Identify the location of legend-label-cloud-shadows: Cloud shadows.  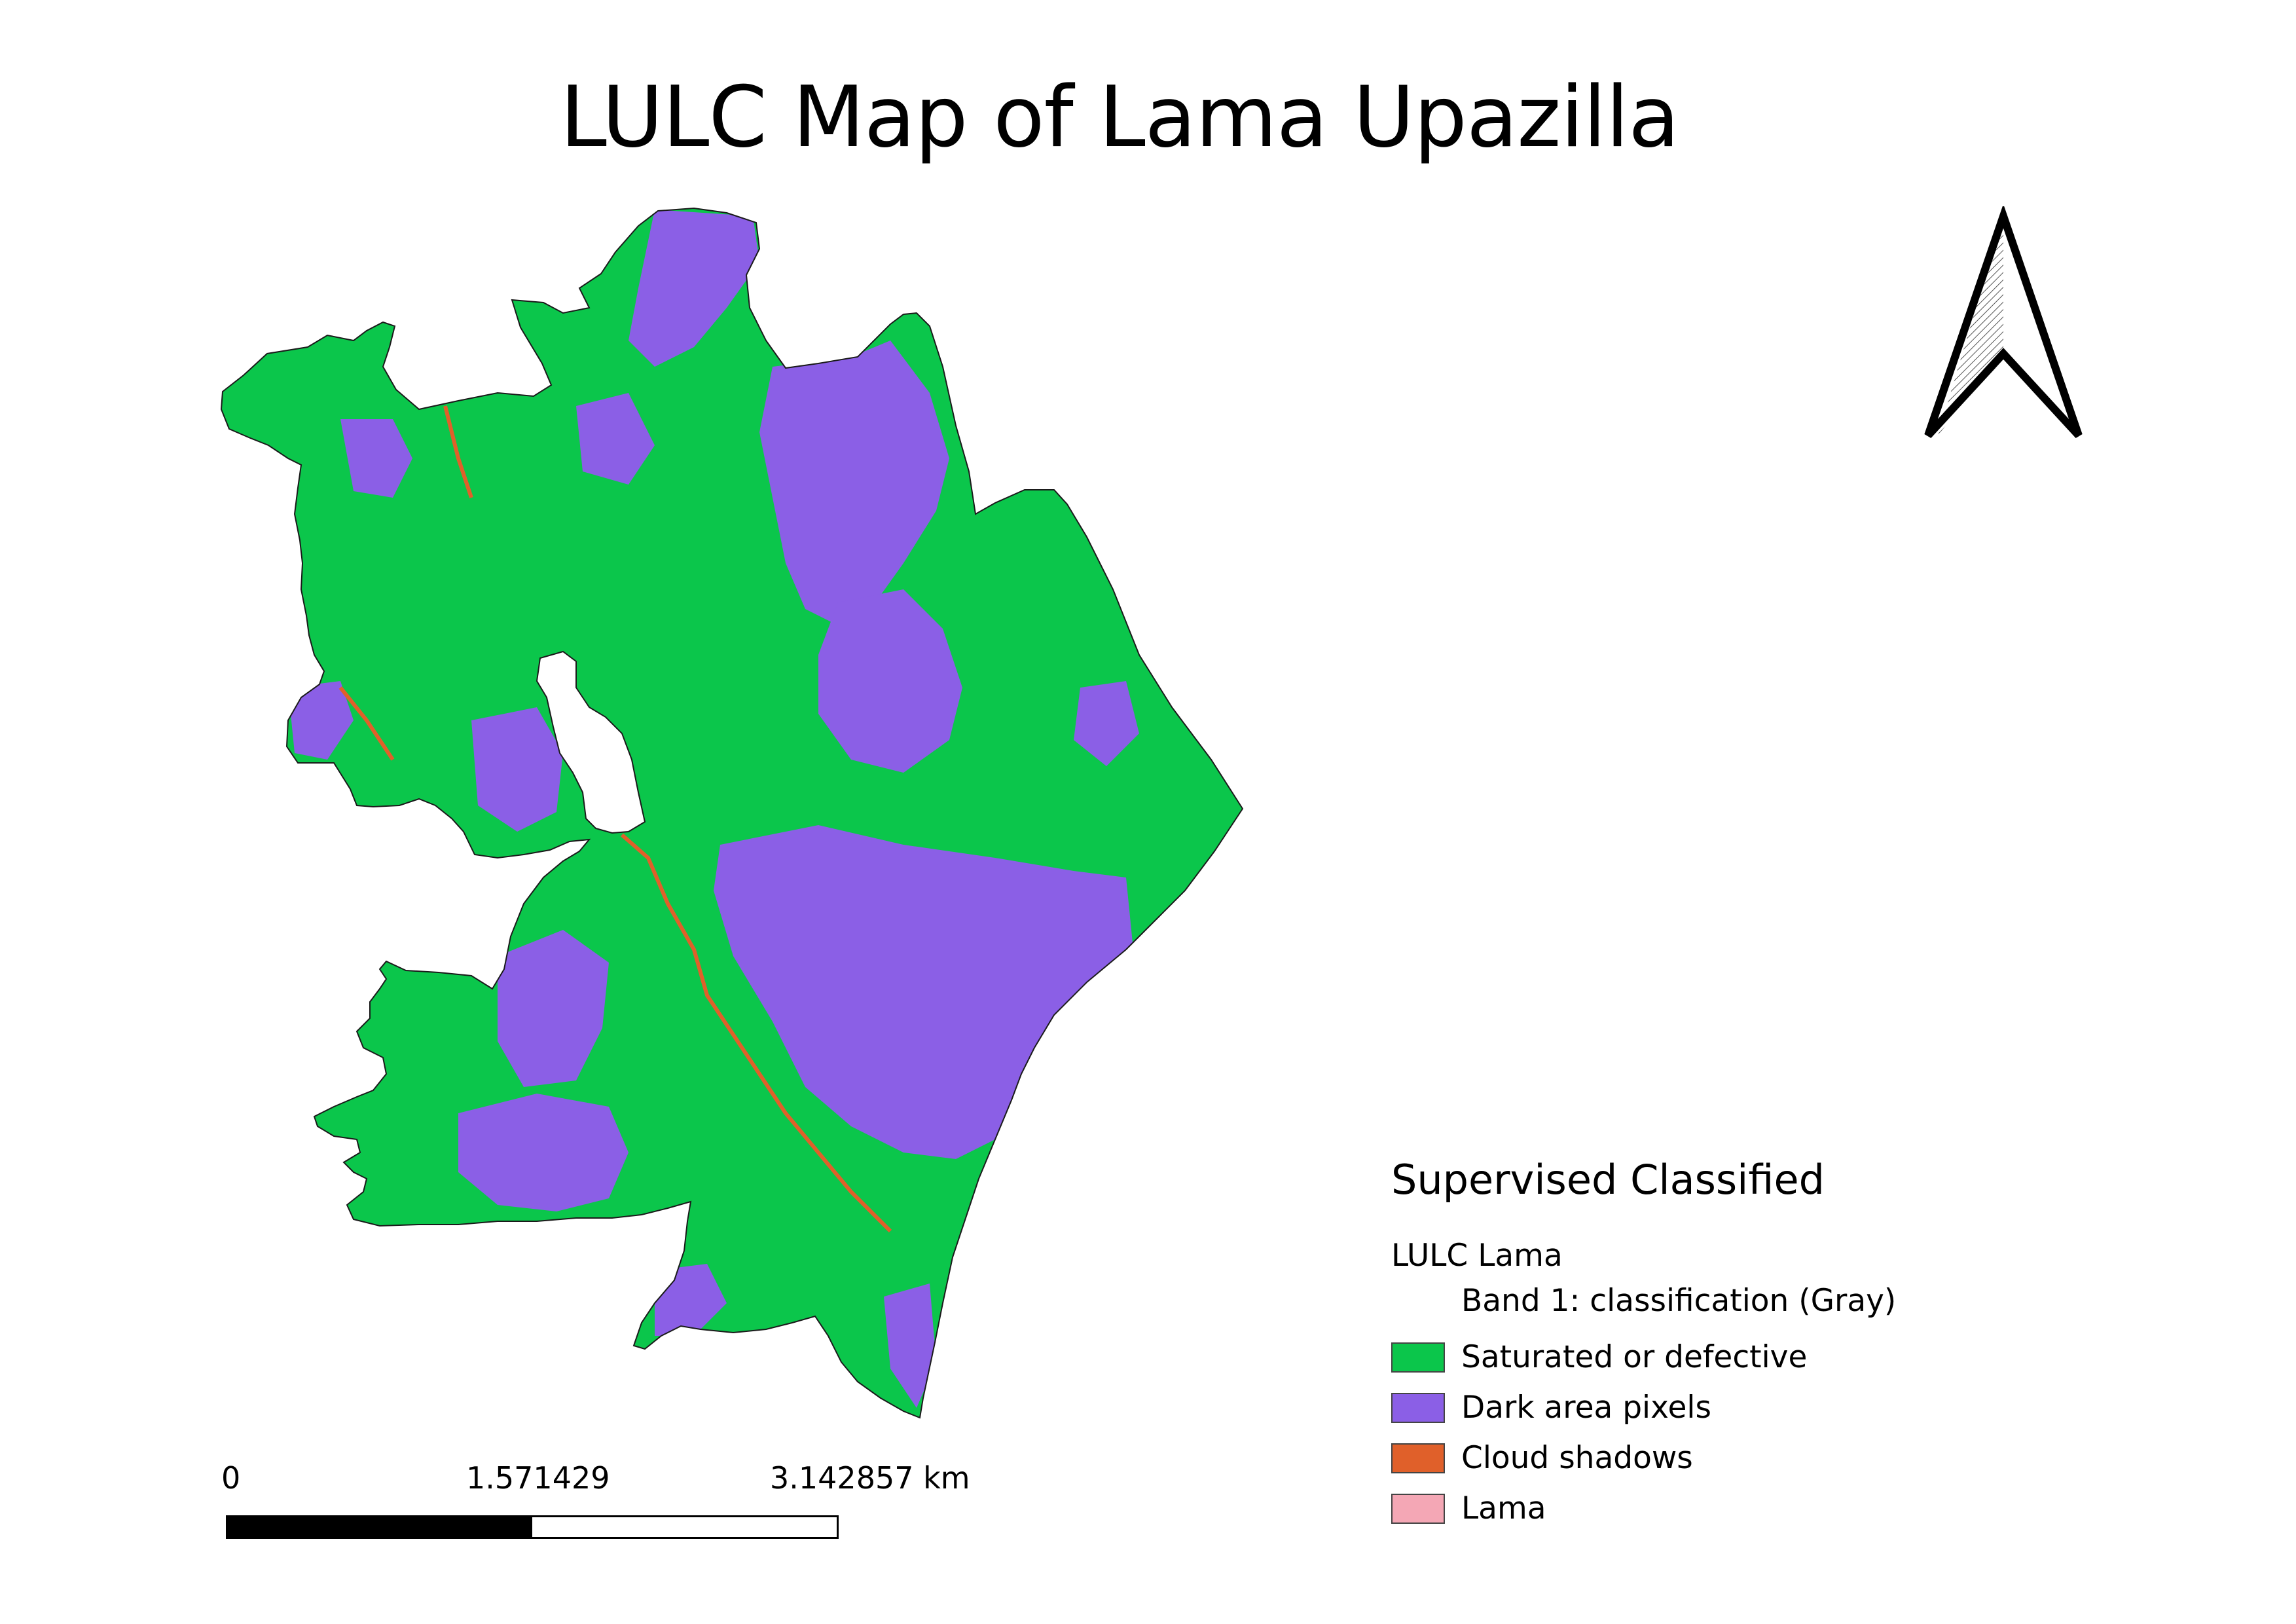
(1577, 1458).